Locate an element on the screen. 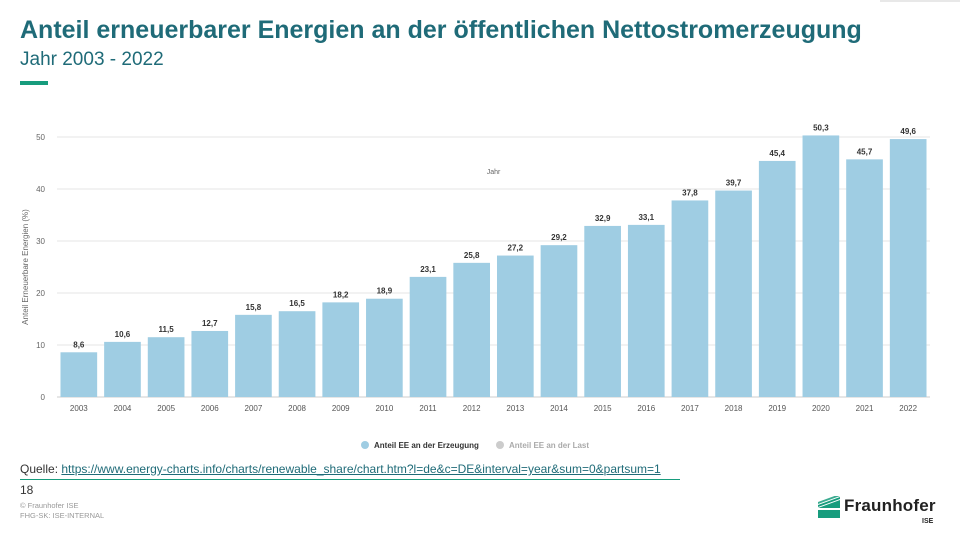  y-tick-label: 10 is located at coordinates (40, 345).